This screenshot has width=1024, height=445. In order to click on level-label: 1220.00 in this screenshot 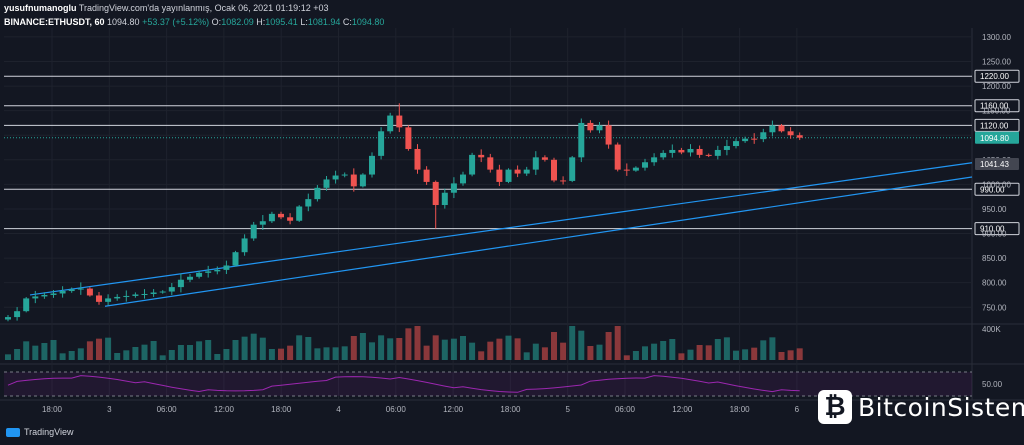, I will do `click(994, 76)`.